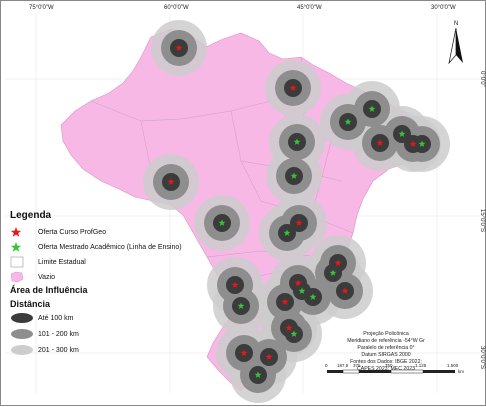 The height and width of the screenshot is (407, 486). I want to click on scale-labels: 0 187,5 375 750 1.125 1.500, so click(393, 366).